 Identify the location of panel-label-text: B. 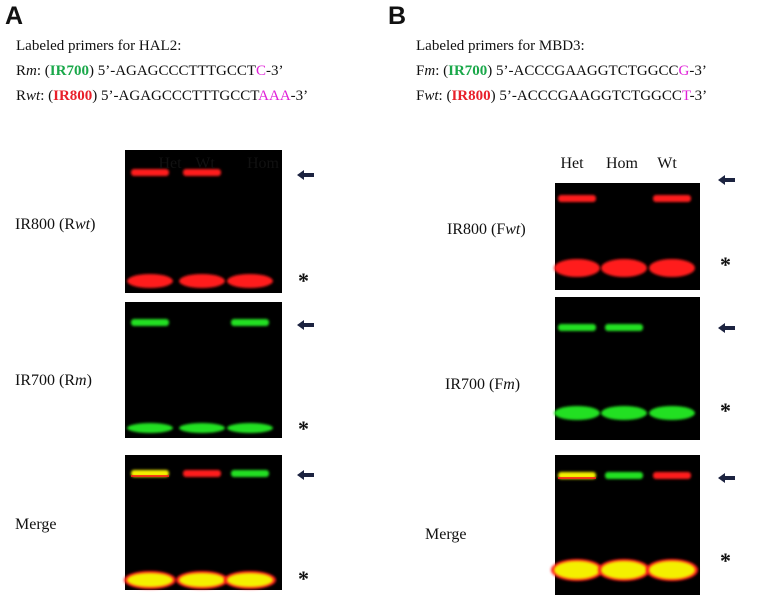
(397, 16).